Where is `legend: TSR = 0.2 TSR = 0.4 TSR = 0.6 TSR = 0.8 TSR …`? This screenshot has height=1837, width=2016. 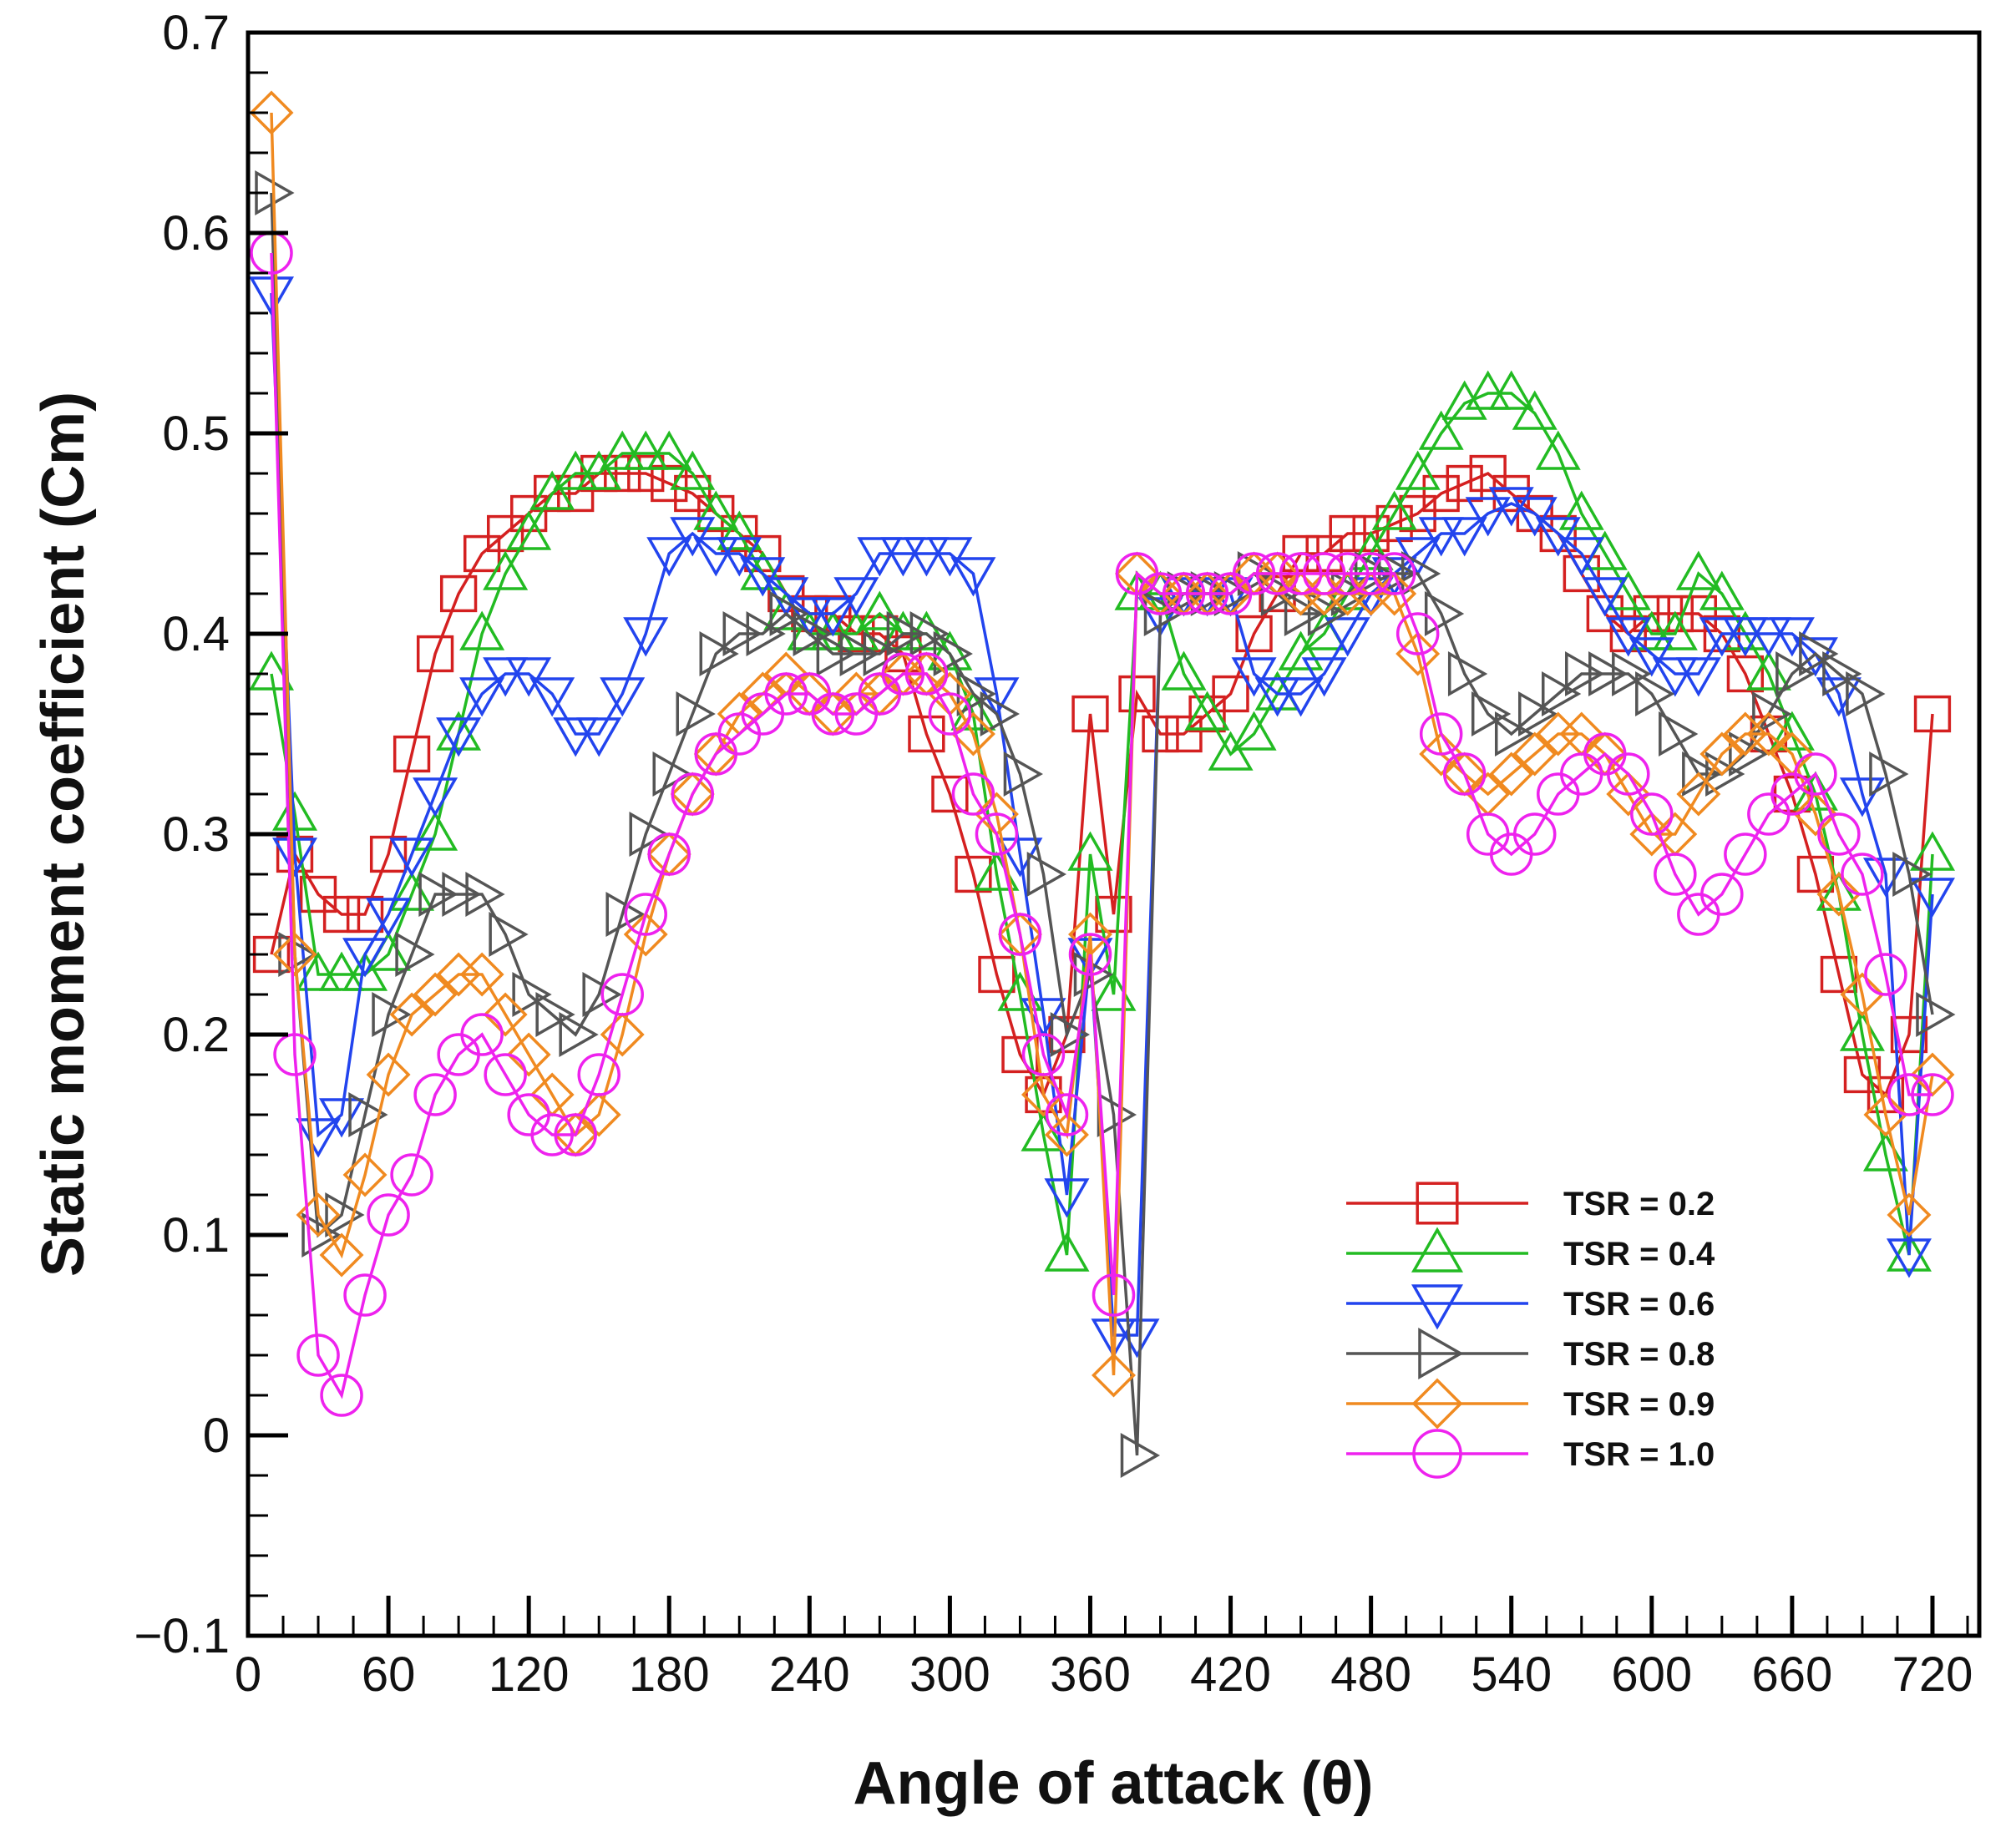
legend: TSR = 0.2 TSR = 0.4 TSR = 0.6 TSR = 0.8 TSR … is located at coordinates (1530, 1330).